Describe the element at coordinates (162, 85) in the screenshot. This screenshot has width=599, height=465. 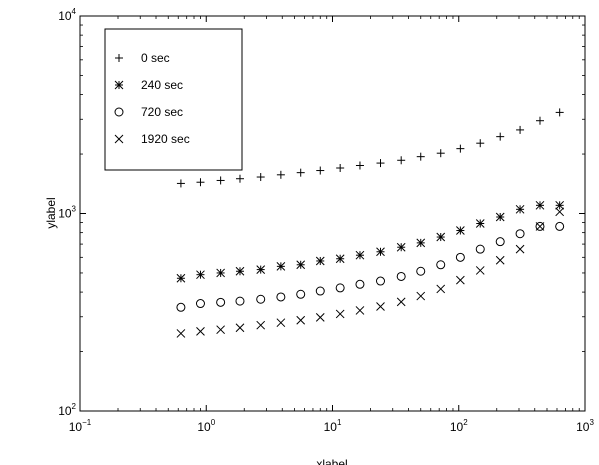
I see `legend-label-1: 240 sec` at that location.